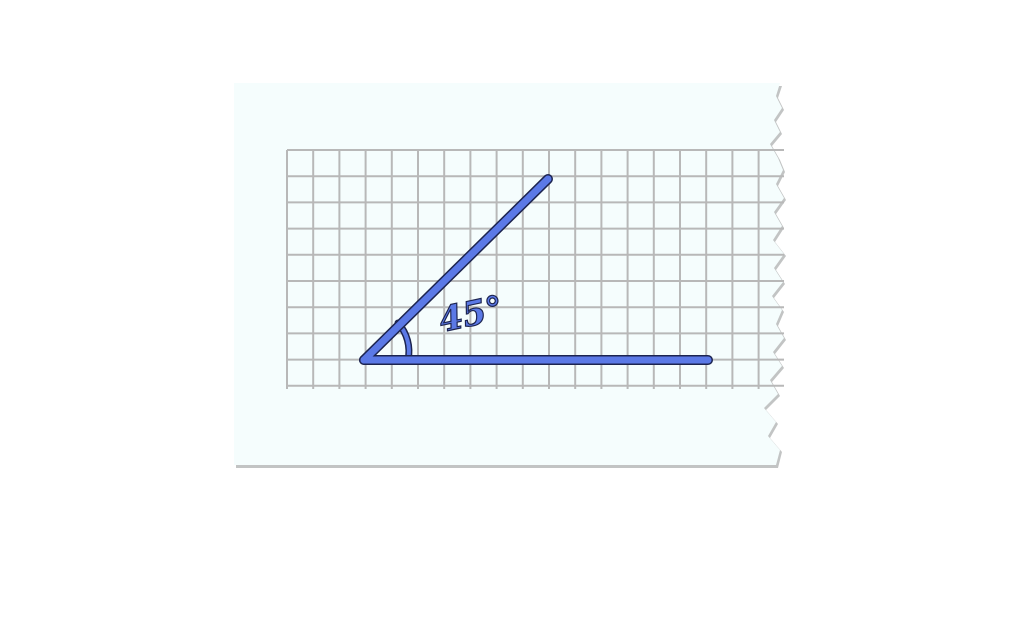  I want to click on ray-diagonal, so click(456, 269).